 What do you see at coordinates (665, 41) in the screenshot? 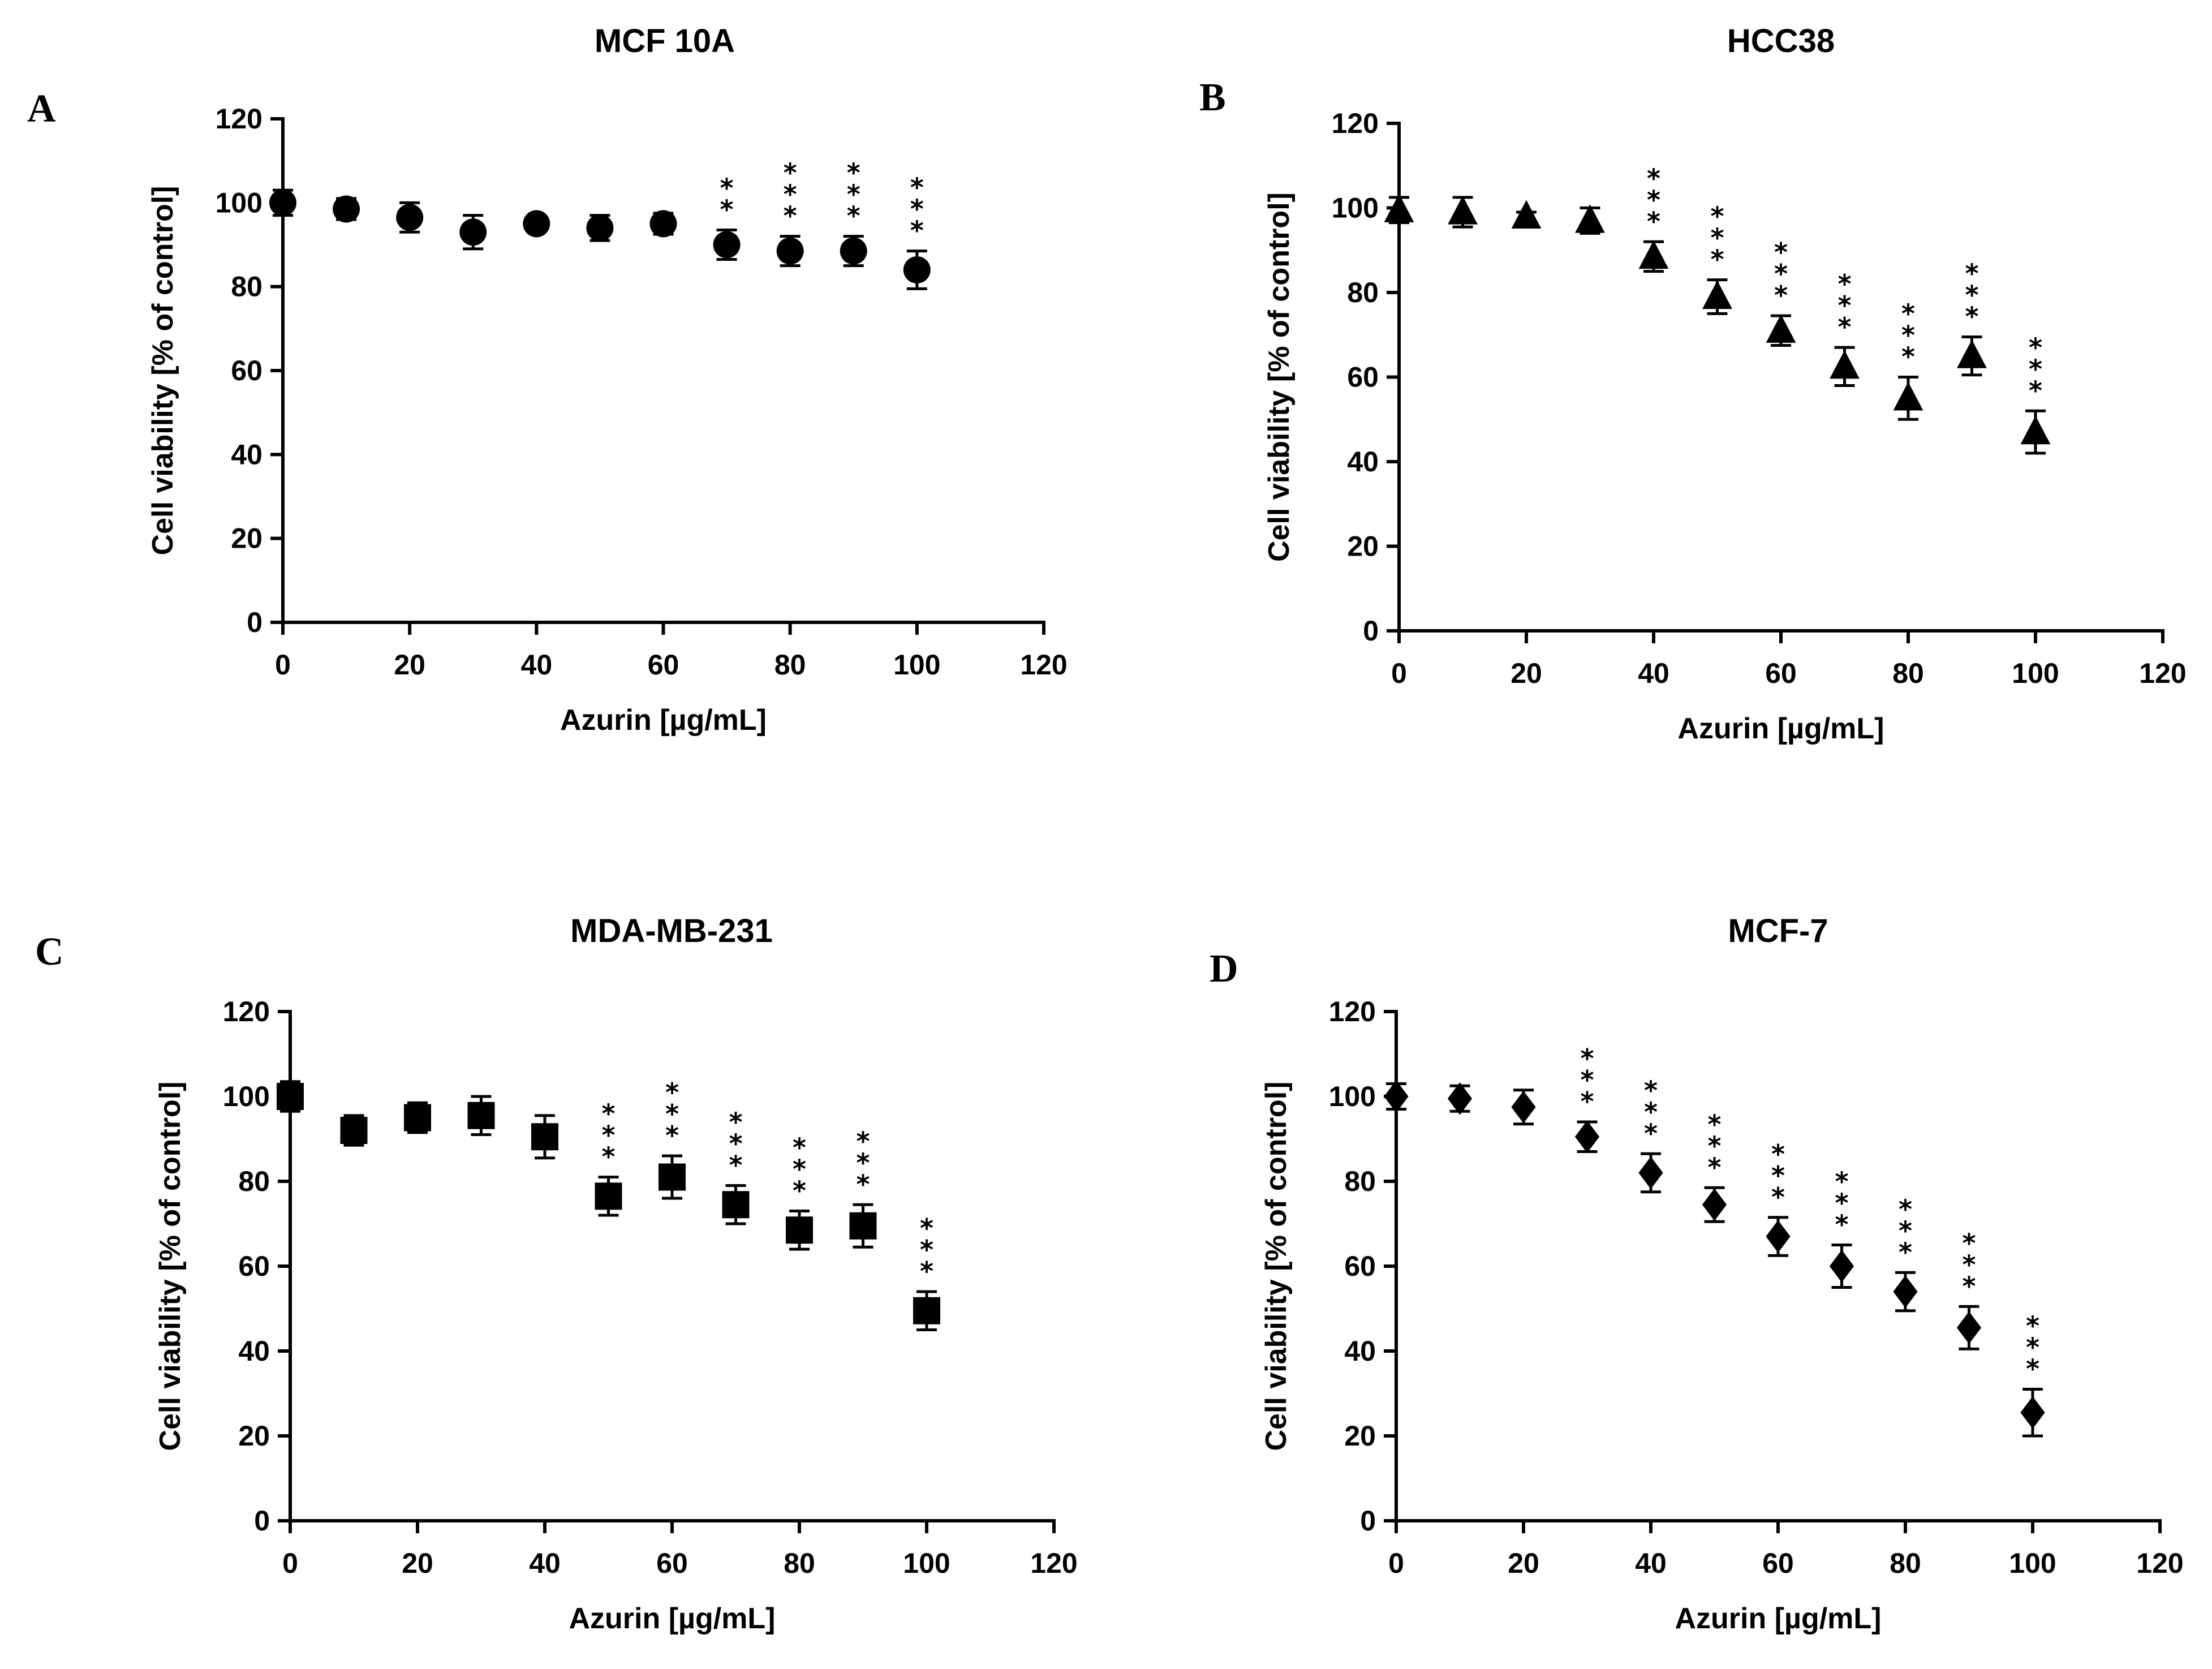
I see `chart-title: MCF 10A` at bounding box center [665, 41].